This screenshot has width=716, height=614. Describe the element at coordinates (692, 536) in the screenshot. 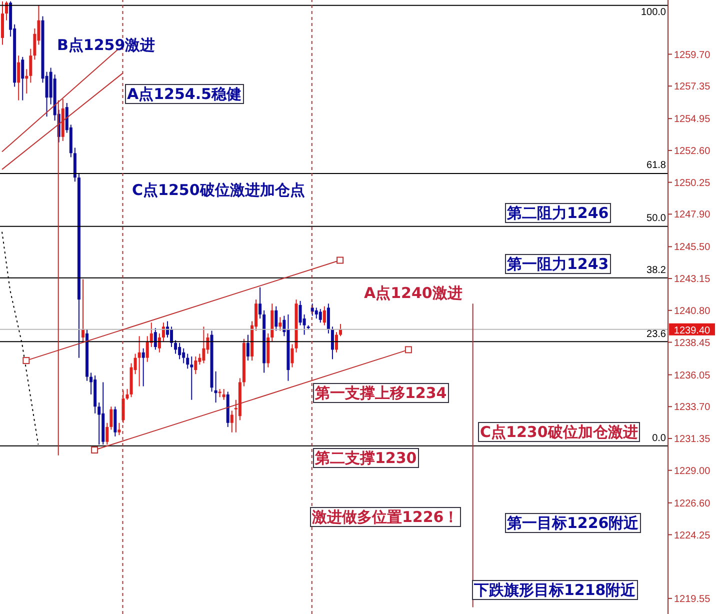

I see `y-tick-label: 1224.25` at that location.